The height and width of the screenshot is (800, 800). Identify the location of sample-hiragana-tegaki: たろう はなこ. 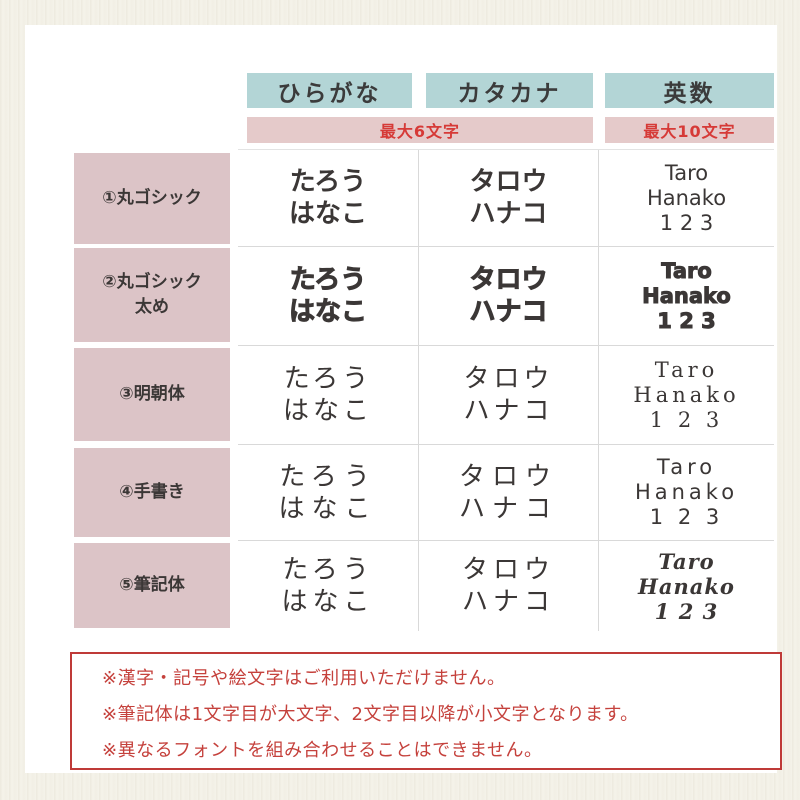
(328, 493).